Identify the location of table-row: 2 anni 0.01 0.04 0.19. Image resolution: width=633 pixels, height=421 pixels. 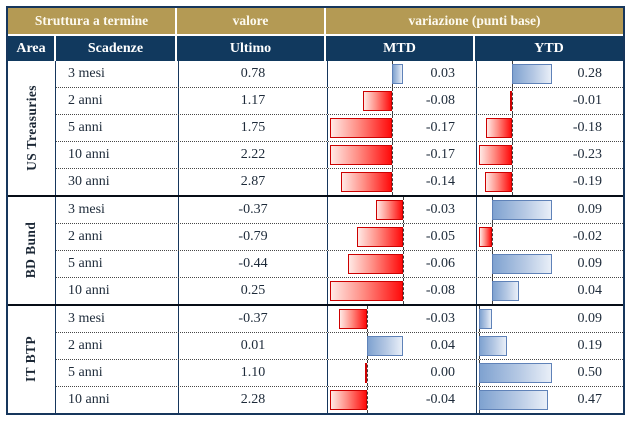
(339, 345).